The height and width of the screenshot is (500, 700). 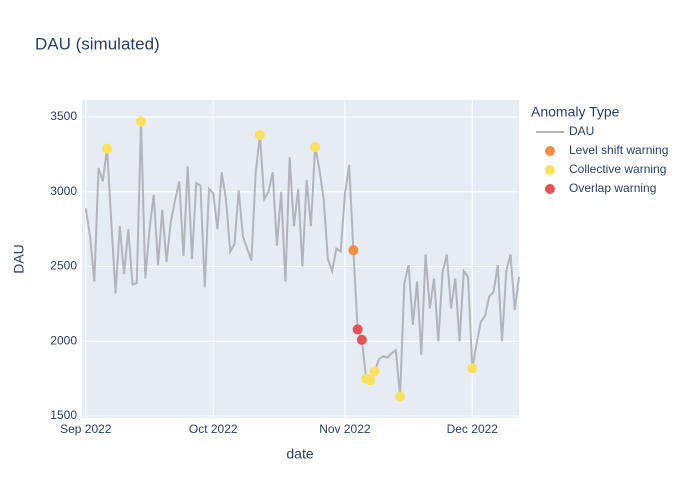 What do you see at coordinates (618, 150) in the screenshot?
I see `legend-label: Level shift warning` at bounding box center [618, 150].